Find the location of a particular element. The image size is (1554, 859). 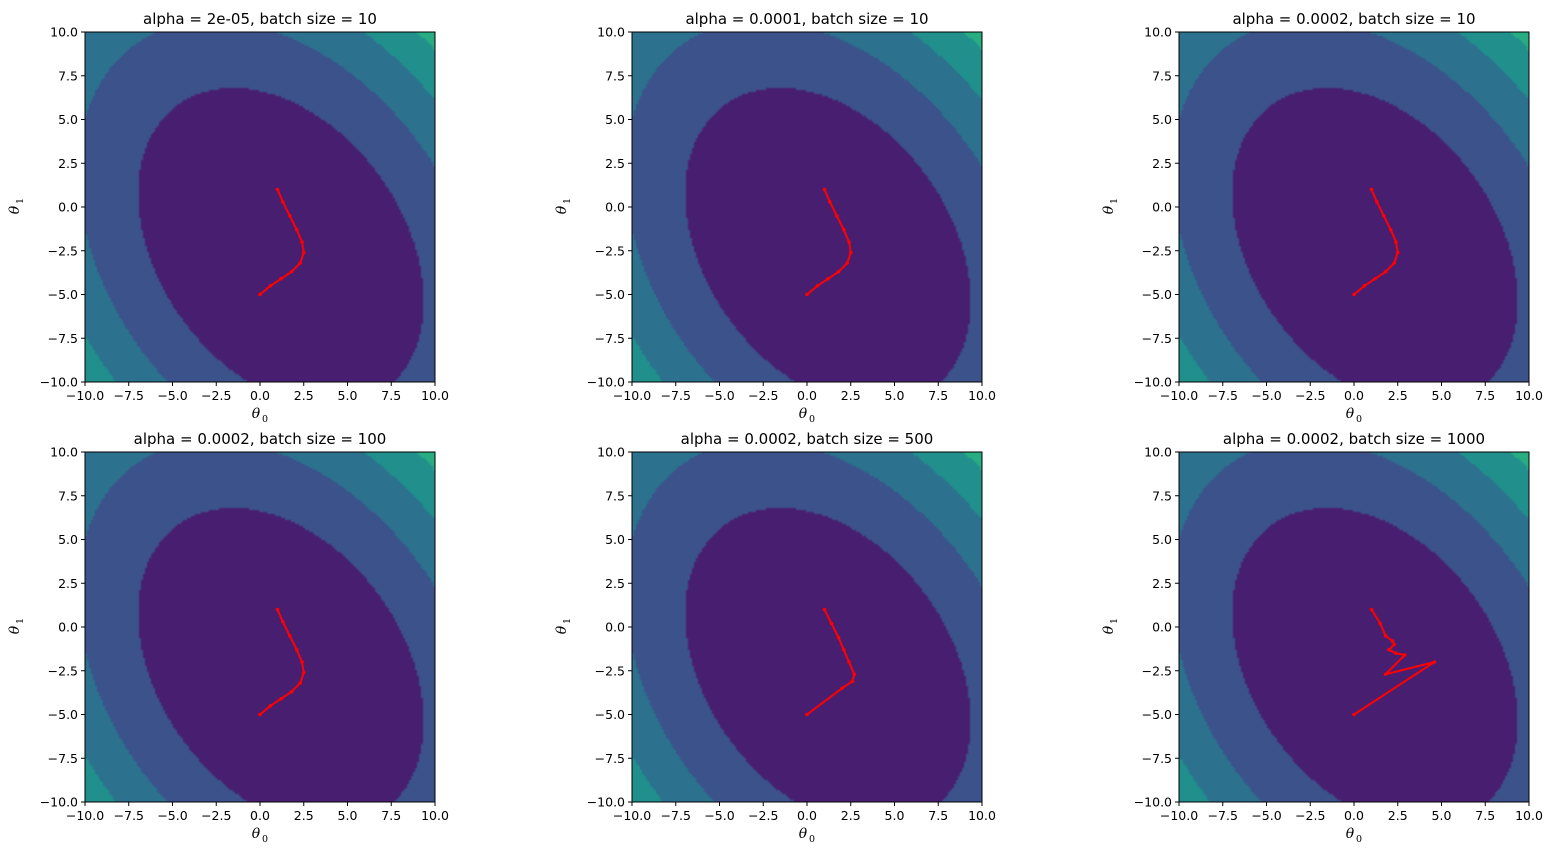

subplot-title: alpha = 0.0002, batch size = 1000 is located at coordinates (1354, 439).